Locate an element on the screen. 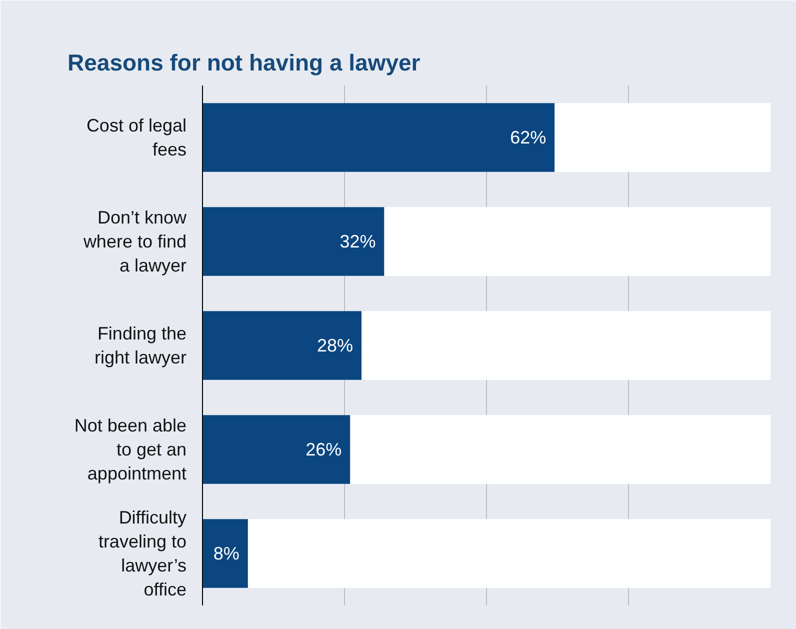 This screenshot has width=796, height=629. y-tick-label: Don’t know where to find a lawyer is located at coordinates (135, 242).